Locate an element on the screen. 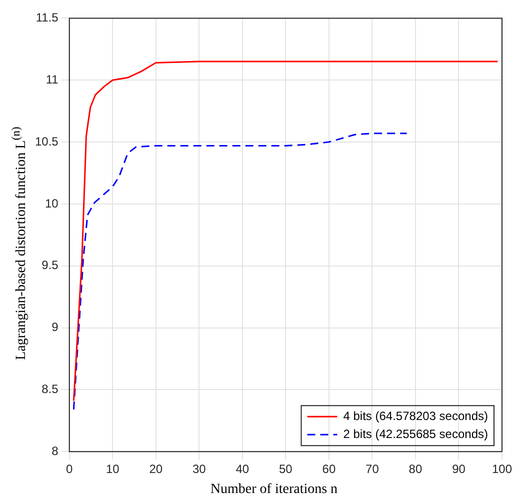  y-tick-label: 10.5 is located at coordinates (46, 141).